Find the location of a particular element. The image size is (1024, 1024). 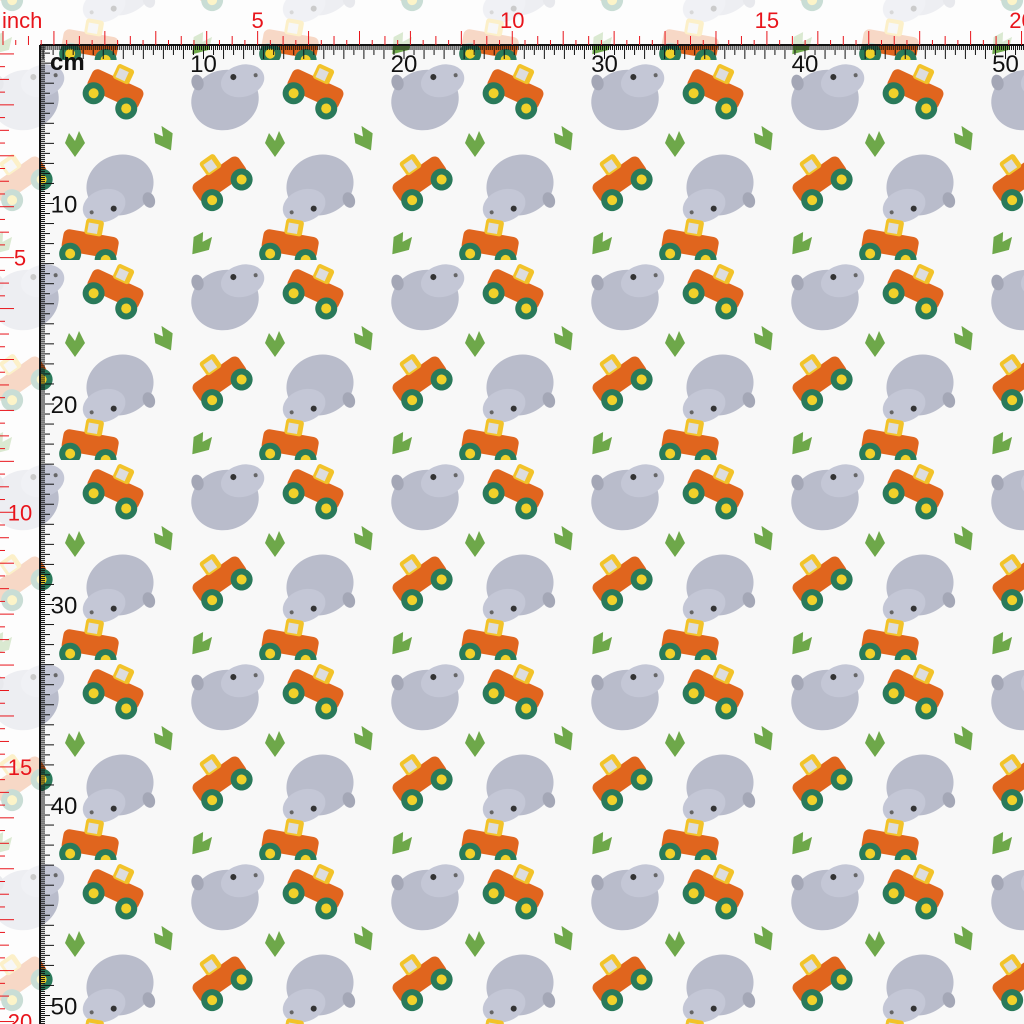

top-inch-label: 20 is located at coordinates (1016, 20).